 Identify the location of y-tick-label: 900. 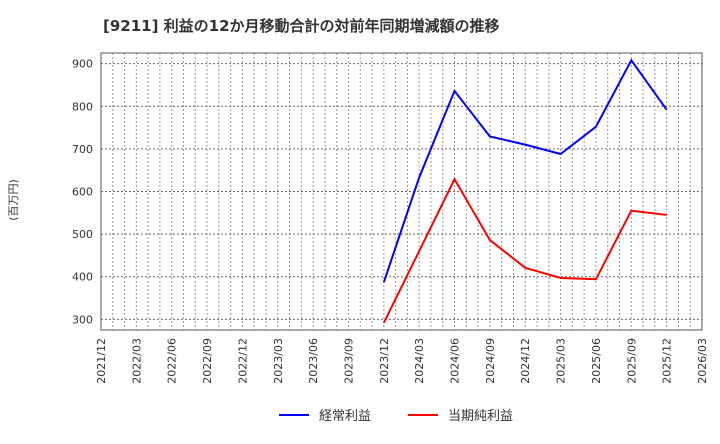
(82, 64).